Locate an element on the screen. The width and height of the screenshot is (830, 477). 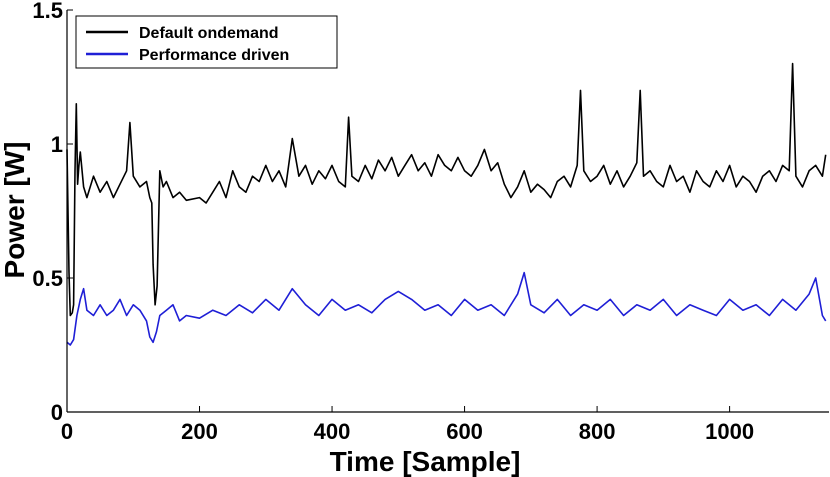
x-tick-label: 800 is located at coordinates (597, 431).